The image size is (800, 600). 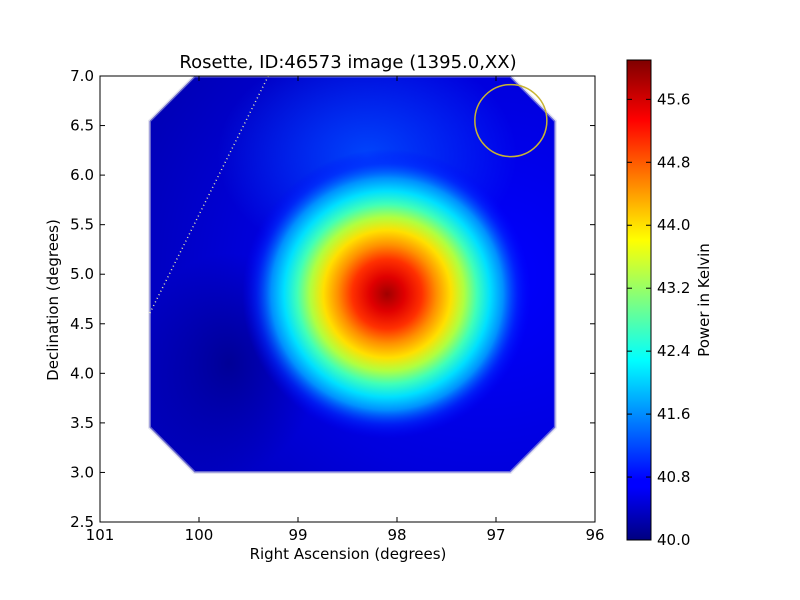 What do you see at coordinates (100, 535) in the screenshot?
I see `x-tick-label: 101` at bounding box center [100, 535].